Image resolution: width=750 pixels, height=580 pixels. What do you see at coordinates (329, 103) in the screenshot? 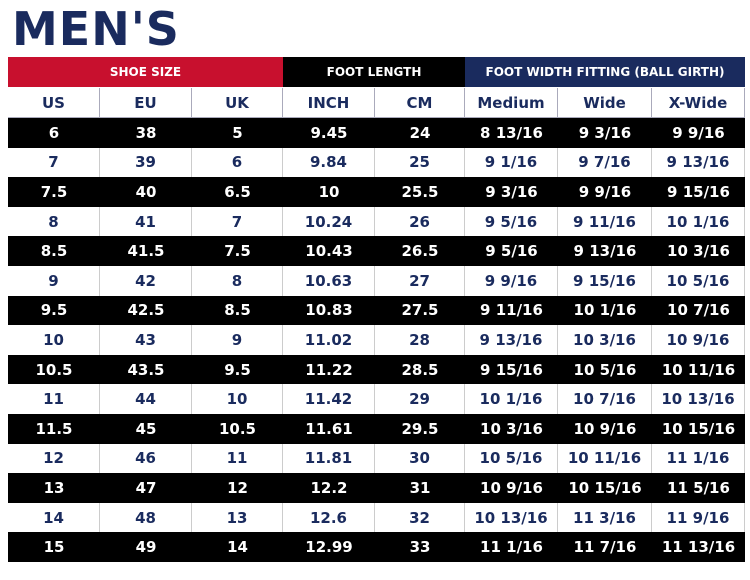
I see `column-header: INCH` at bounding box center [329, 103].